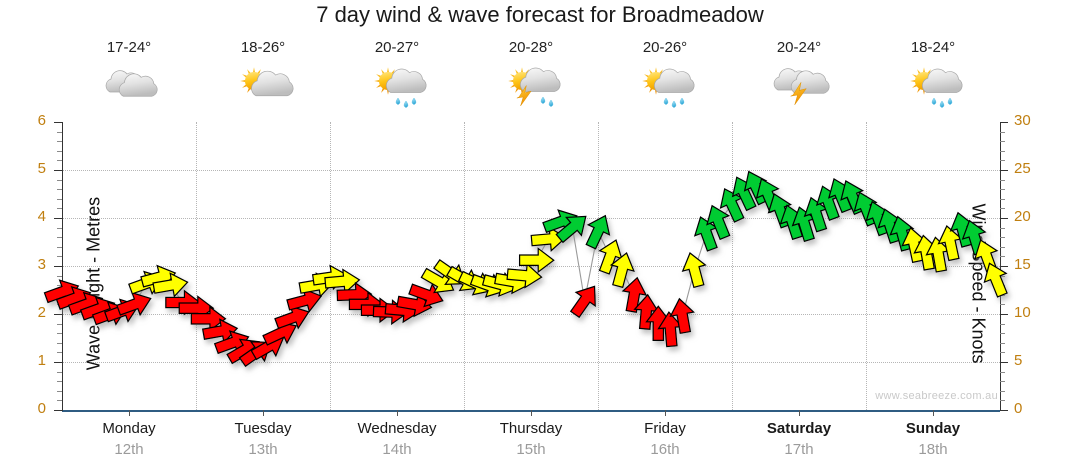 This screenshot has height=475, width=1080. I want to click on day-header-thursday: 20-28°, so click(531, 78).